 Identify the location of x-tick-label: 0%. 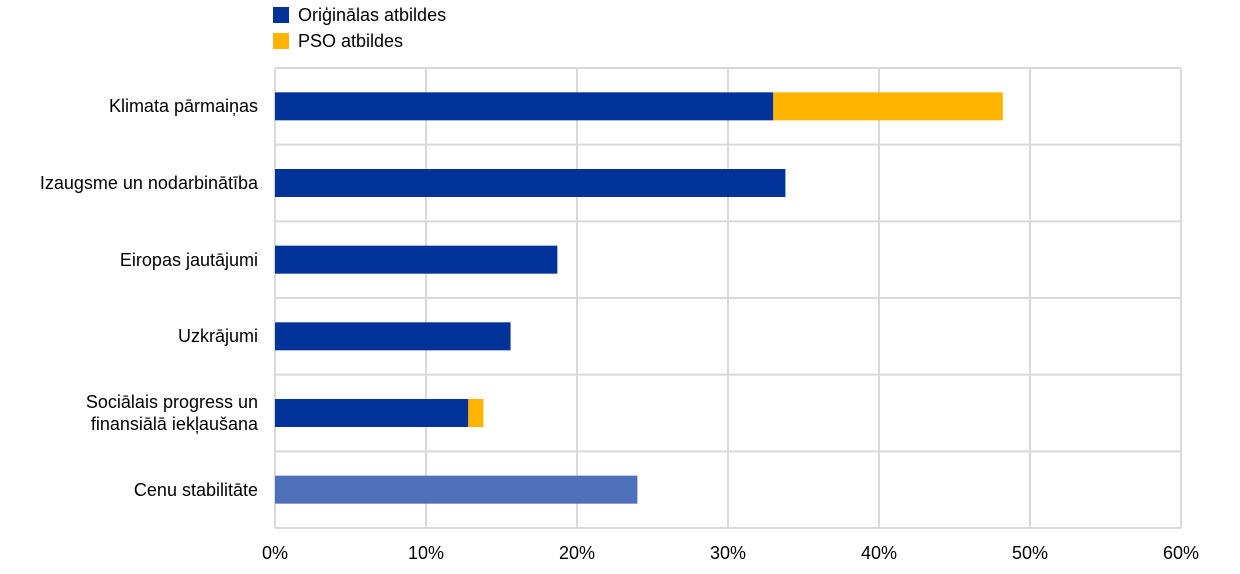
(275, 553).